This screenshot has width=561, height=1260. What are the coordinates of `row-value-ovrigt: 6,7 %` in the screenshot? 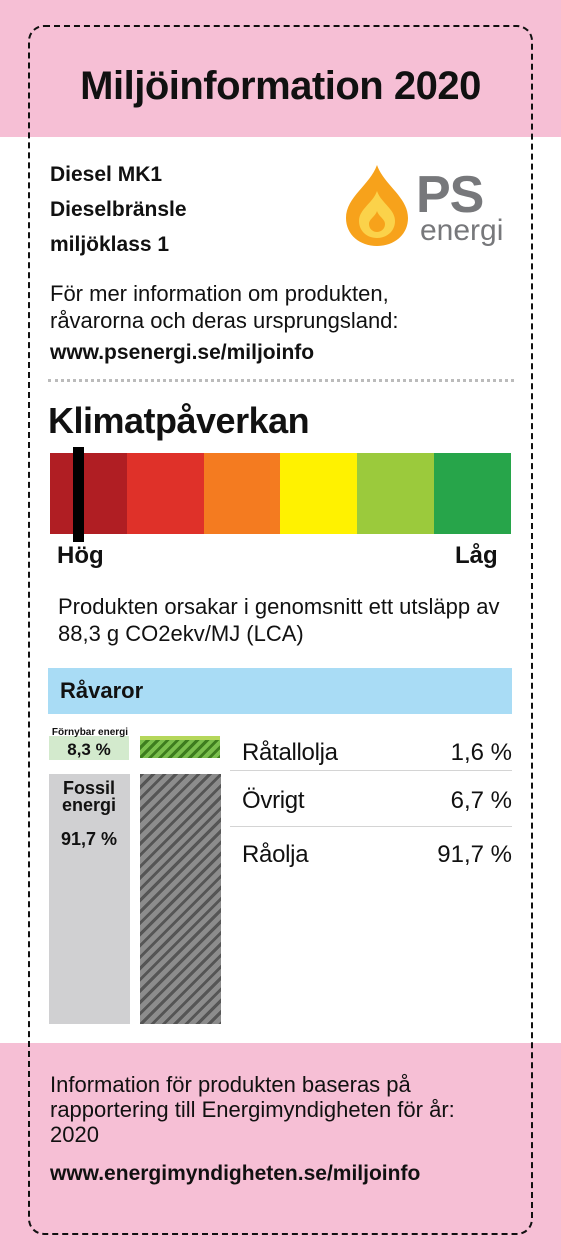 It's located at (481, 800).